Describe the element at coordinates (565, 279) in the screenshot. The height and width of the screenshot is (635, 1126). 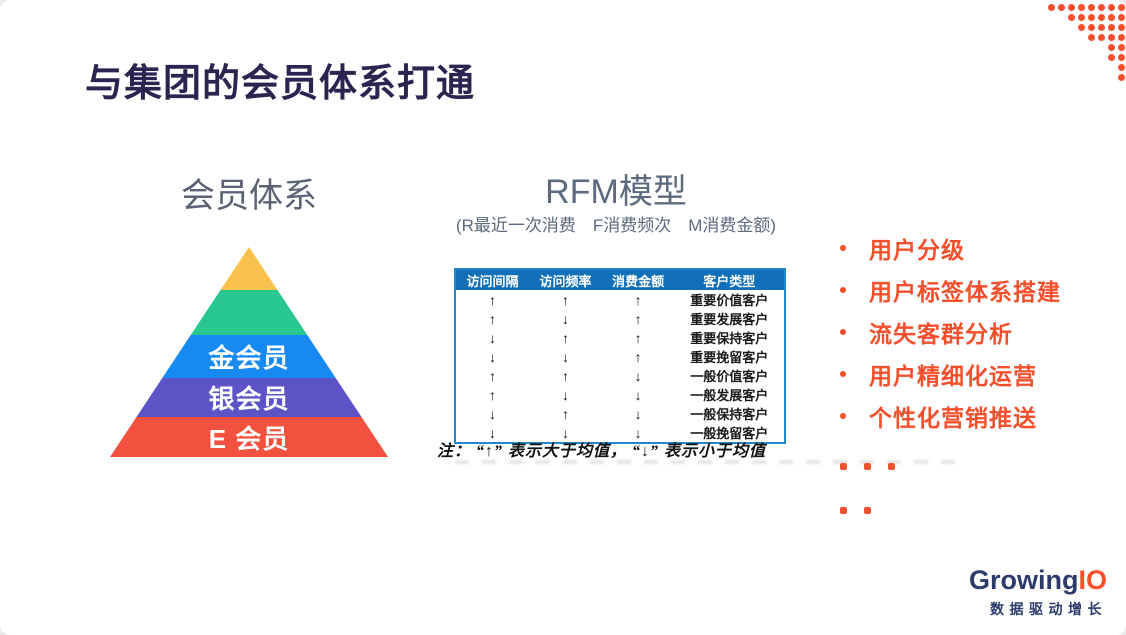
I see `rfm-column-header: 访问频率` at that location.